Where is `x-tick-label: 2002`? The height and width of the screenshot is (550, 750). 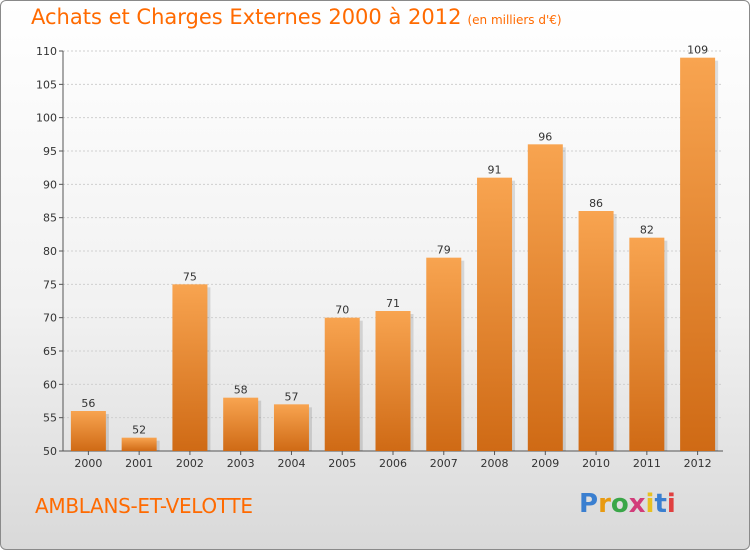
x-tick-label: 2002 is located at coordinates (190, 463).